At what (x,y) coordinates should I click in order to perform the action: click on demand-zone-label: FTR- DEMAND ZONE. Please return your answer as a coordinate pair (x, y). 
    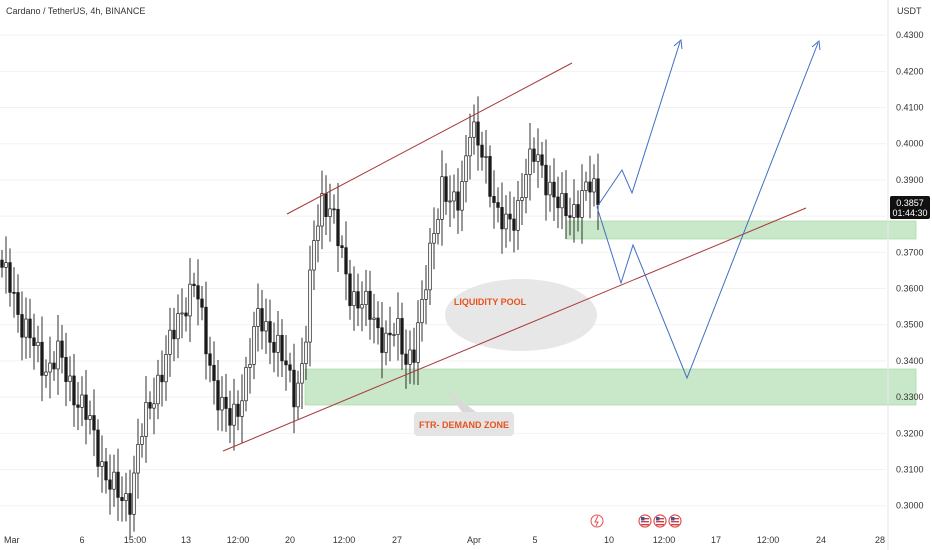
    Looking at the image, I should click on (464, 425).